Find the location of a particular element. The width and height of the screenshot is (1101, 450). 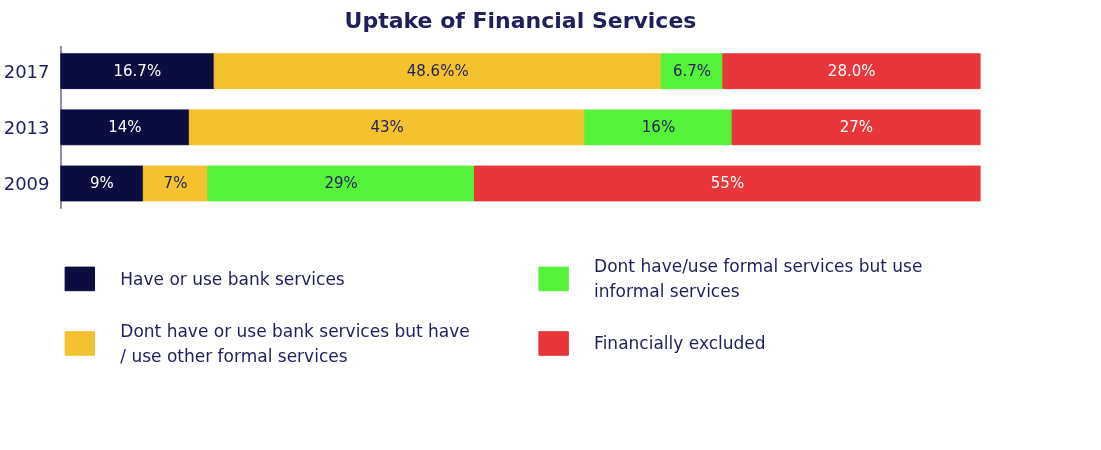

legend-label: Have or use bank services is located at coordinates (232, 278).